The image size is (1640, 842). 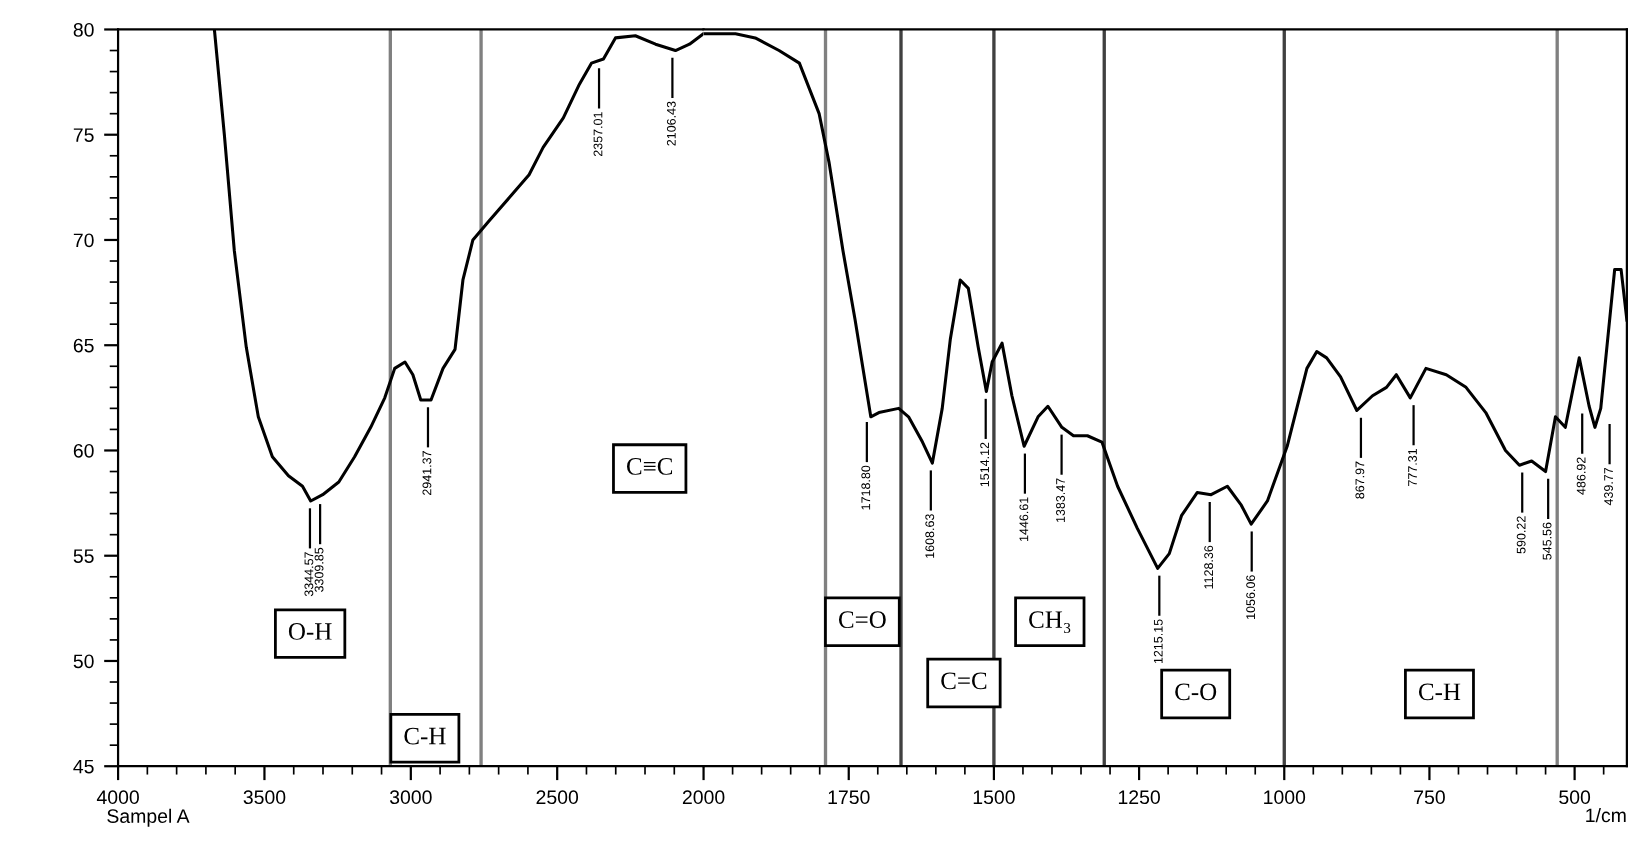 I want to click on annotation: O-H, so click(x=310, y=631).